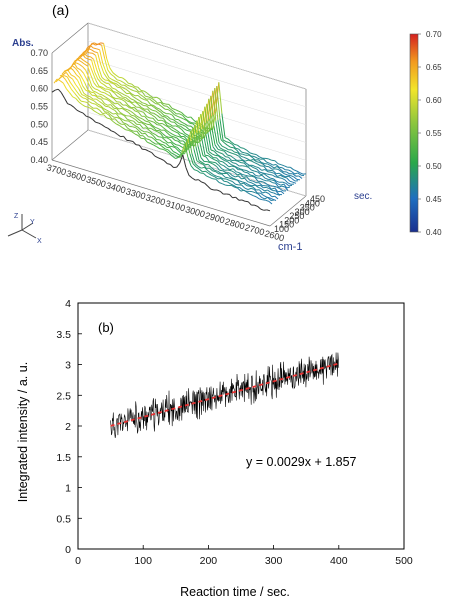  I want to click on z-grid-line, so click(197, 74).